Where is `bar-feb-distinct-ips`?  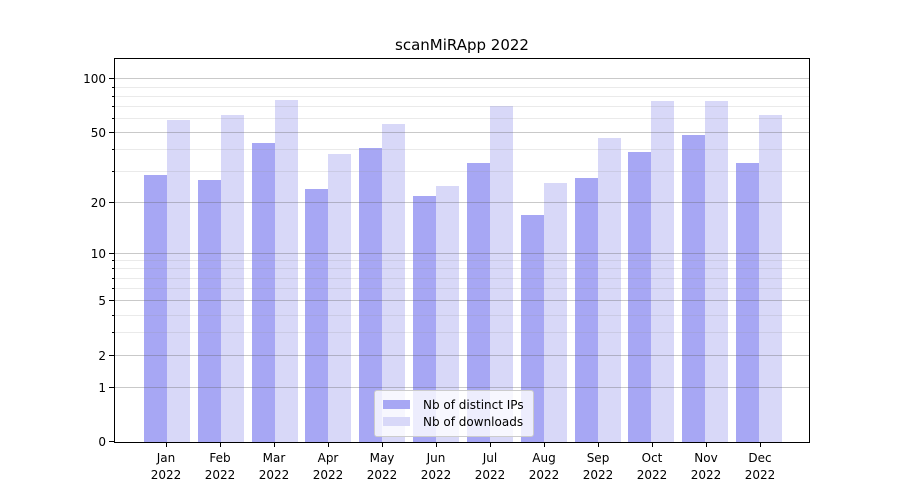 bar-feb-distinct-ips is located at coordinates (209, 311).